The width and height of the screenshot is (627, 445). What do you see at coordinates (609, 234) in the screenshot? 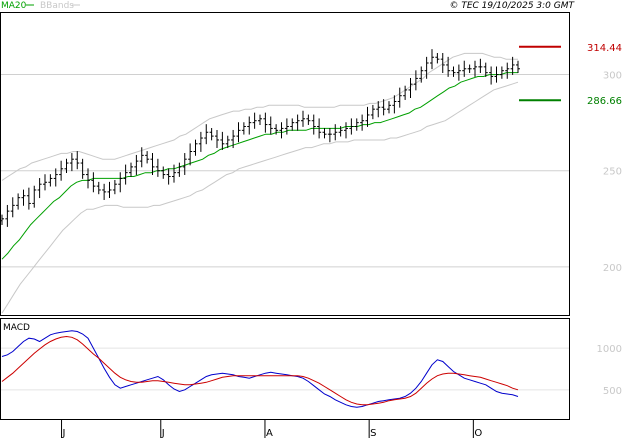
I see `y-tick-labels: 300 250 200 1000 500` at bounding box center [609, 234].